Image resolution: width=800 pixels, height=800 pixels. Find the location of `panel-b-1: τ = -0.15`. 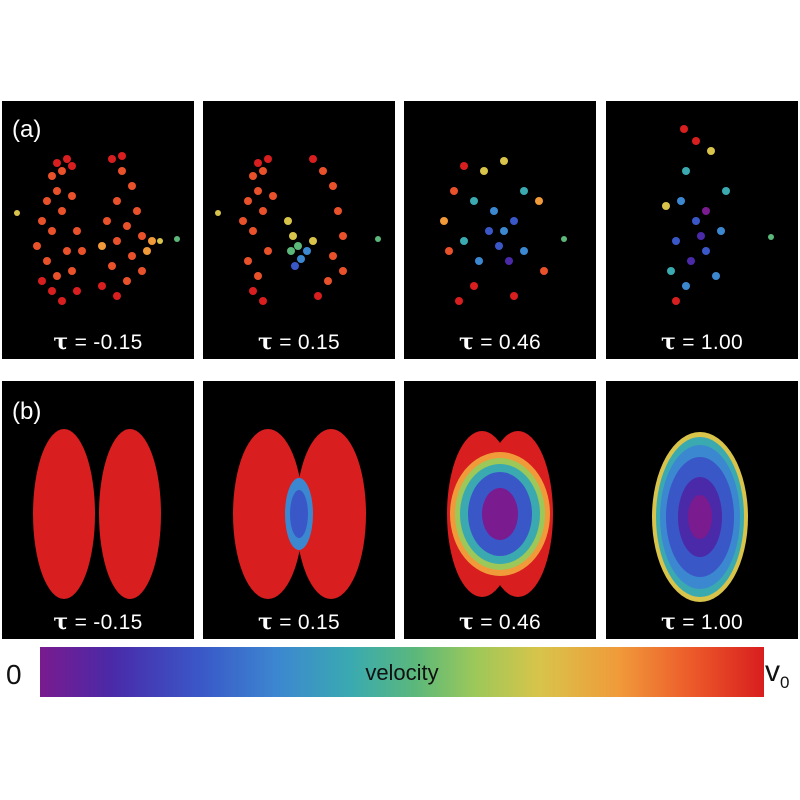

panel-b-1: τ = -0.15 is located at coordinates (98, 510).